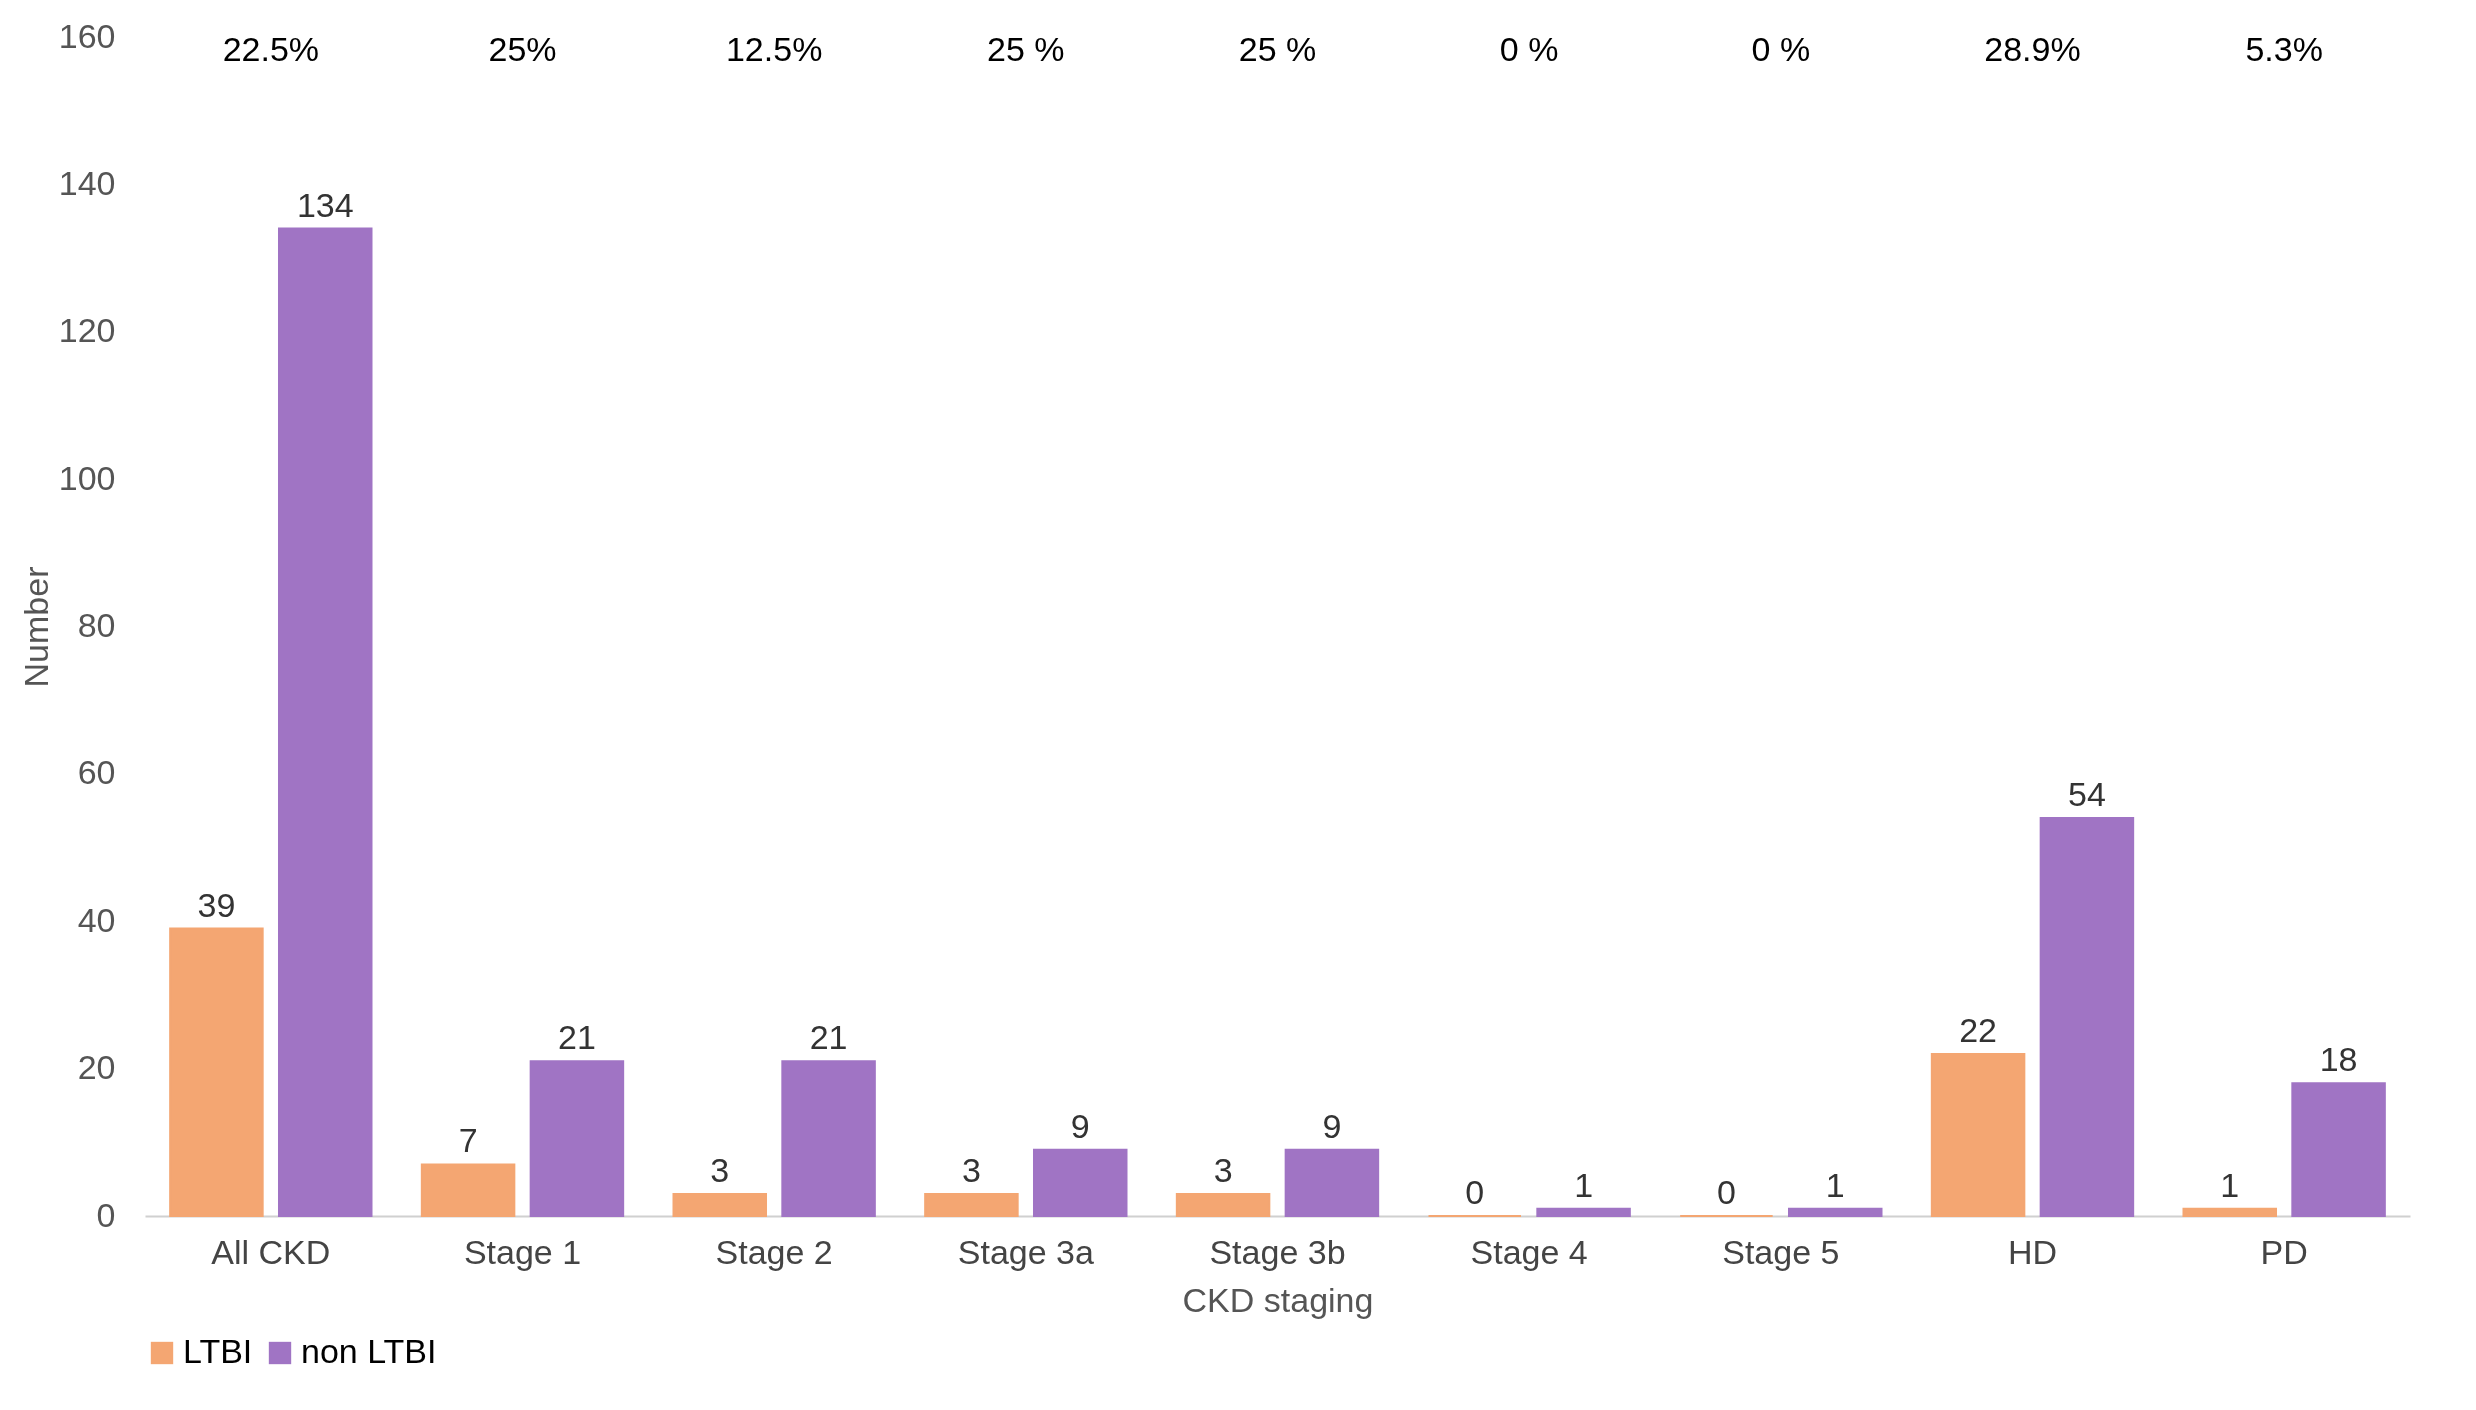 Image resolution: width=2476 pixels, height=1410 pixels. What do you see at coordinates (96, 772) in the screenshot?
I see `y-tick-label: 60` at bounding box center [96, 772].